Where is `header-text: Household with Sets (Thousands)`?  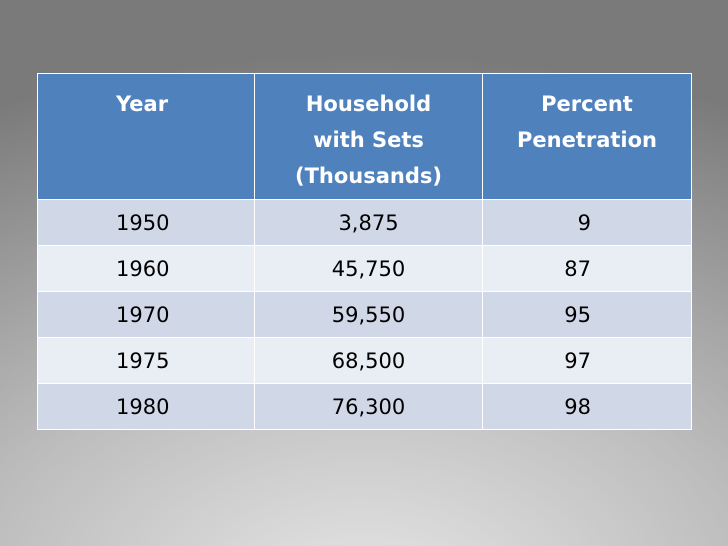 header-text: Household with Sets (Thousands) is located at coordinates (368, 140).